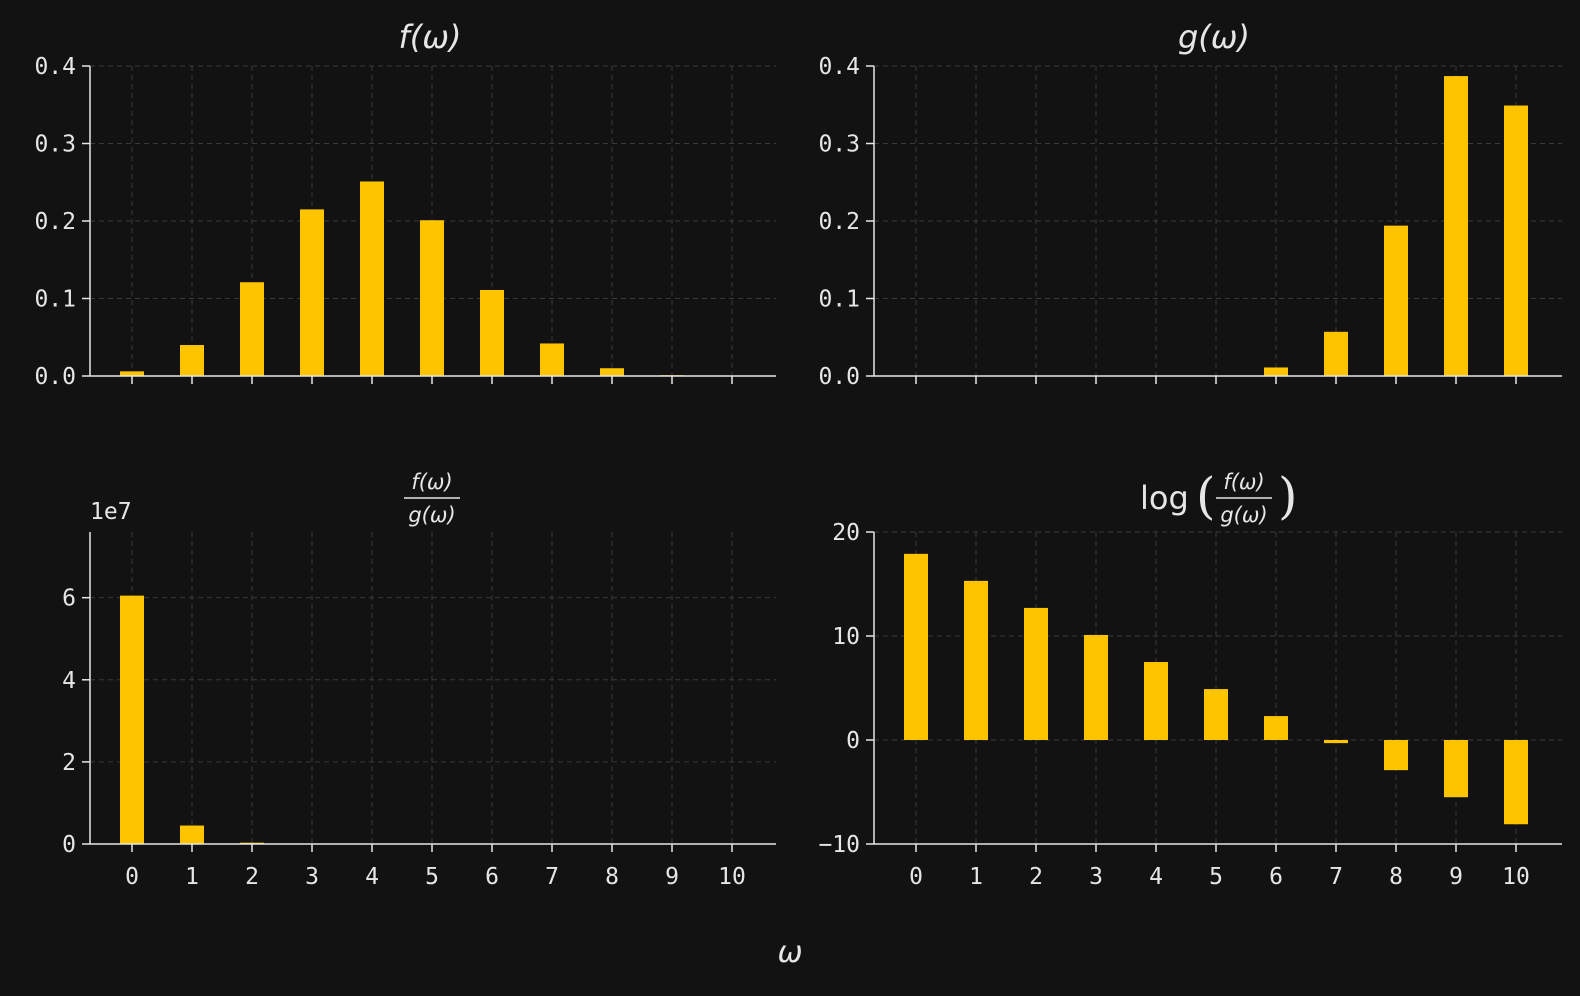 This screenshot has height=996, width=1580. What do you see at coordinates (69, 599) in the screenshot?
I see `y-tick-label: 6` at bounding box center [69, 599].